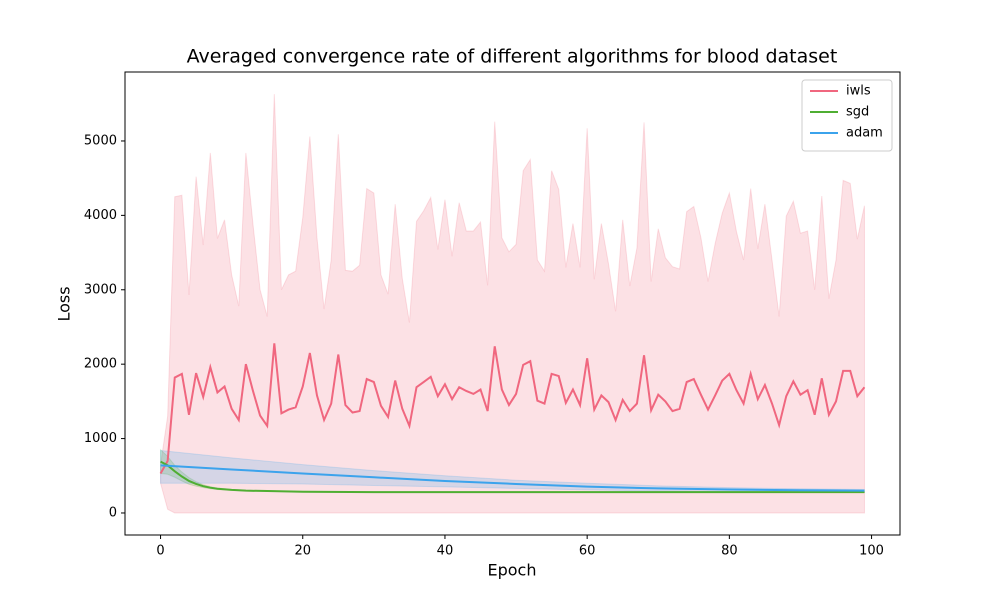 The image size is (1000, 600). I want to click on x-tick-label: 60, so click(587, 551).